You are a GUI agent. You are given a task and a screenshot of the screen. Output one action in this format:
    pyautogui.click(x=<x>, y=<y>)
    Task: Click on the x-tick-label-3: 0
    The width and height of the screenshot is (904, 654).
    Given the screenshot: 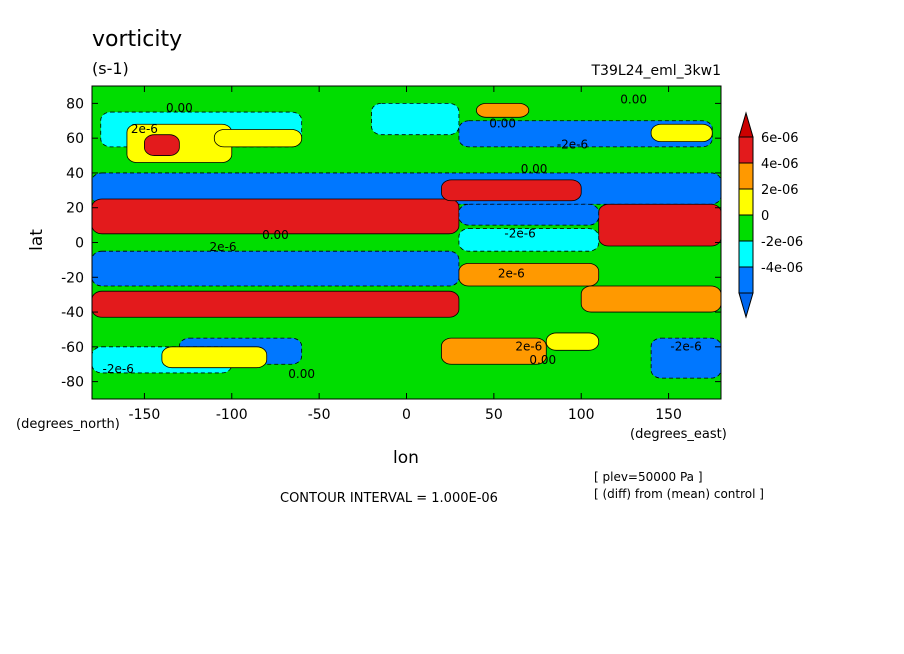 What is the action you would take?
    pyautogui.click(x=406, y=415)
    